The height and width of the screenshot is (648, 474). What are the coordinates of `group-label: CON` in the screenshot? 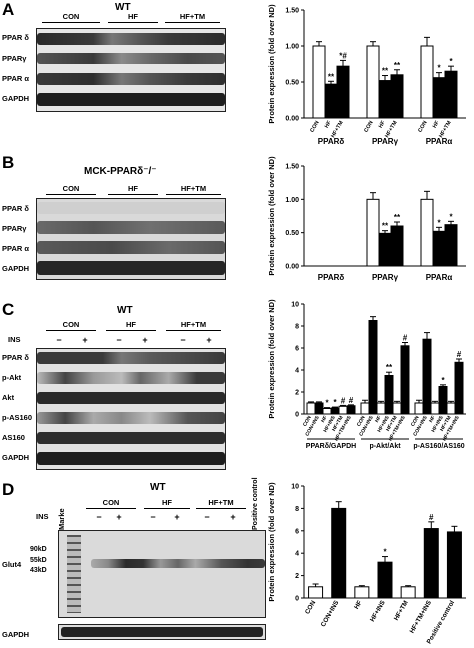 It's located at (71, 16).